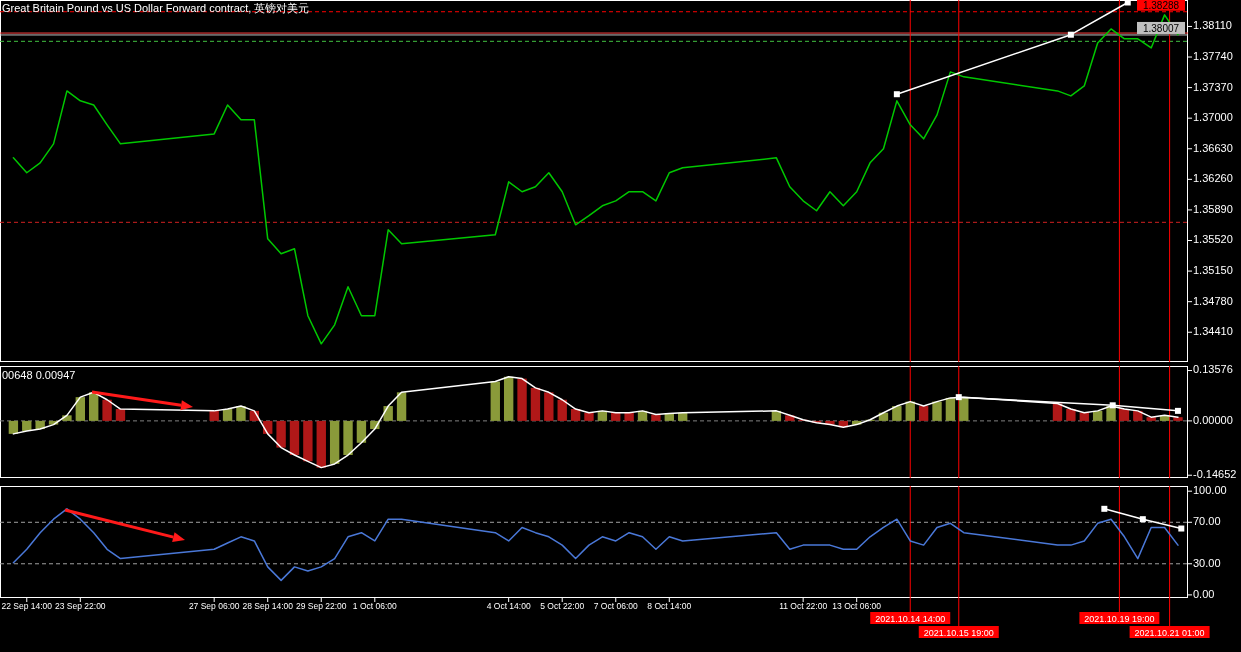 Image resolution: width=1241 pixels, height=652 pixels. Describe the element at coordinates (1213, 419) in the screenshot. I see `y-tick-label: 0.00000` at that location.